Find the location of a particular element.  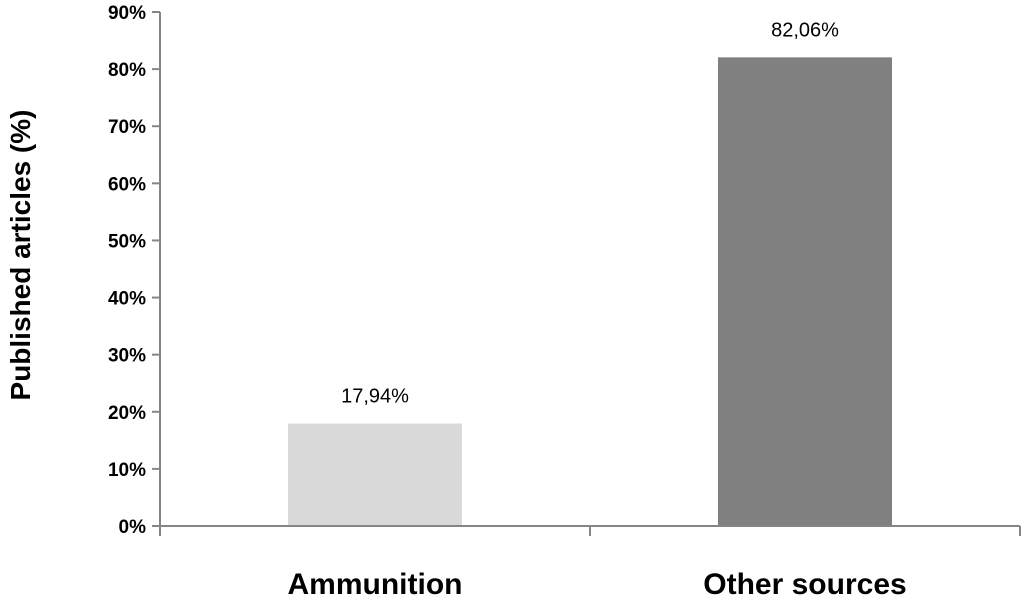

y-tick-label: 0% is located at coordinates (133, 527).